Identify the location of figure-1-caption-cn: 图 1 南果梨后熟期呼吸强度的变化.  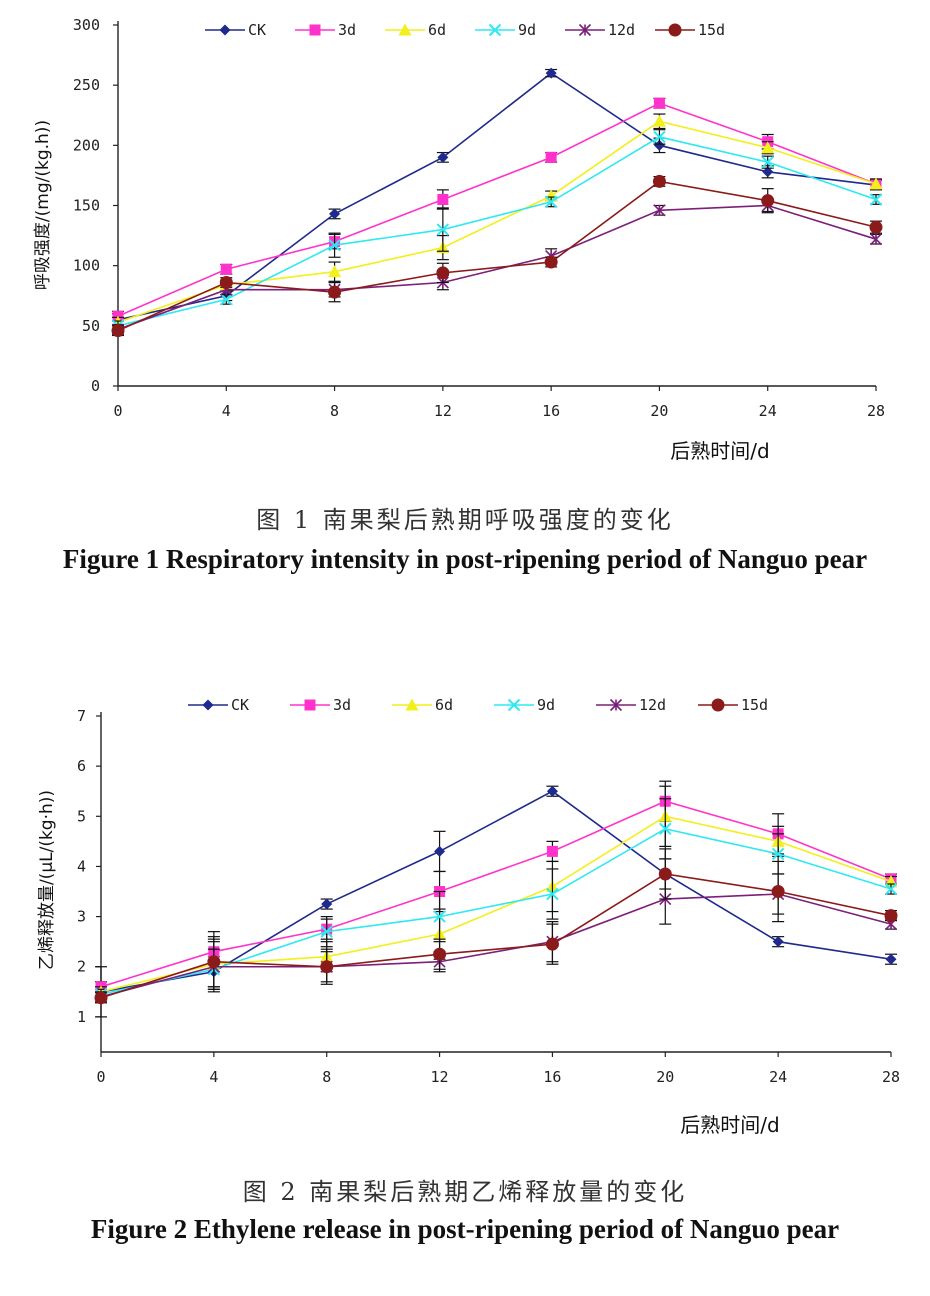
(465, 520).